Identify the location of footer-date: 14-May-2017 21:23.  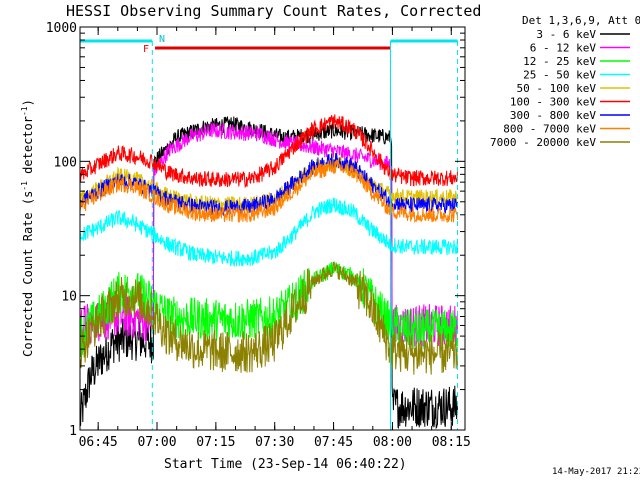
(596, 472).